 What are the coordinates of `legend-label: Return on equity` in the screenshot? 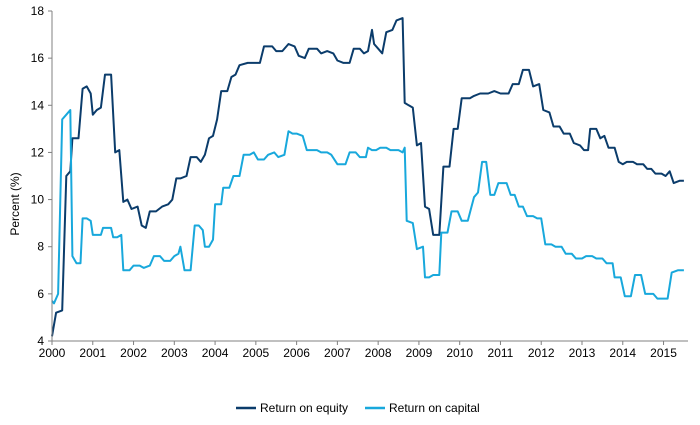 It's located at (304, 408).